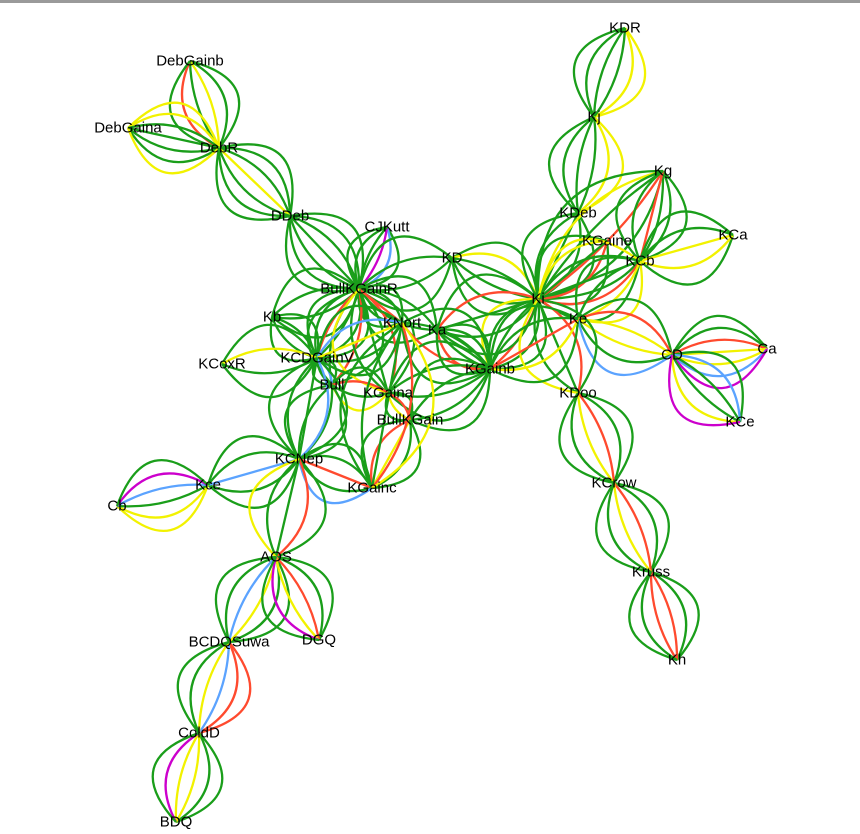 The width and height of the screenshot is (860, 834). What do you see at coordinates (607, 241) in the screenshot?
I see `node-label: KGaine` at bounding box center [607, 241].